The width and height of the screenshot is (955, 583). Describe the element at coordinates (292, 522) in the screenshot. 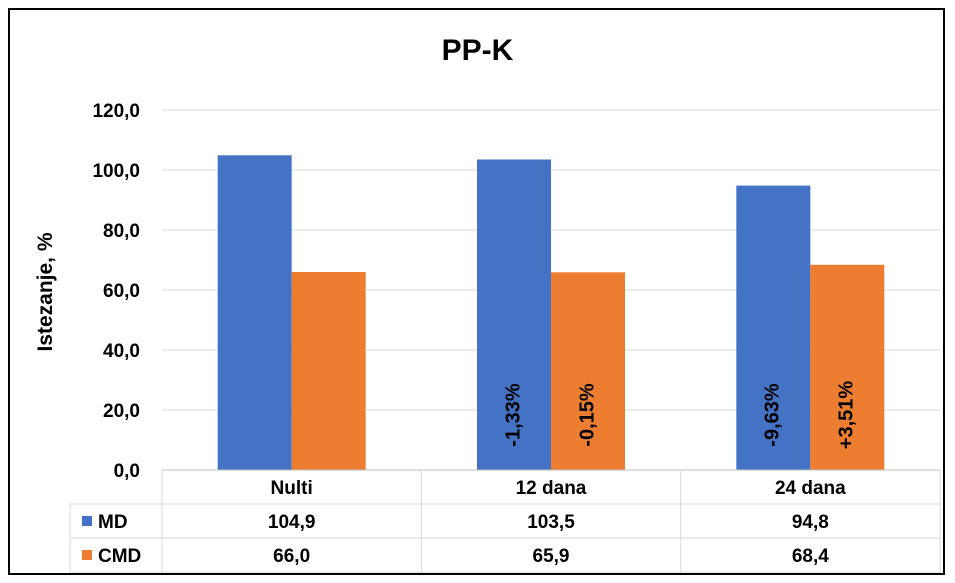

I see `table-value: 104,9` at that location.